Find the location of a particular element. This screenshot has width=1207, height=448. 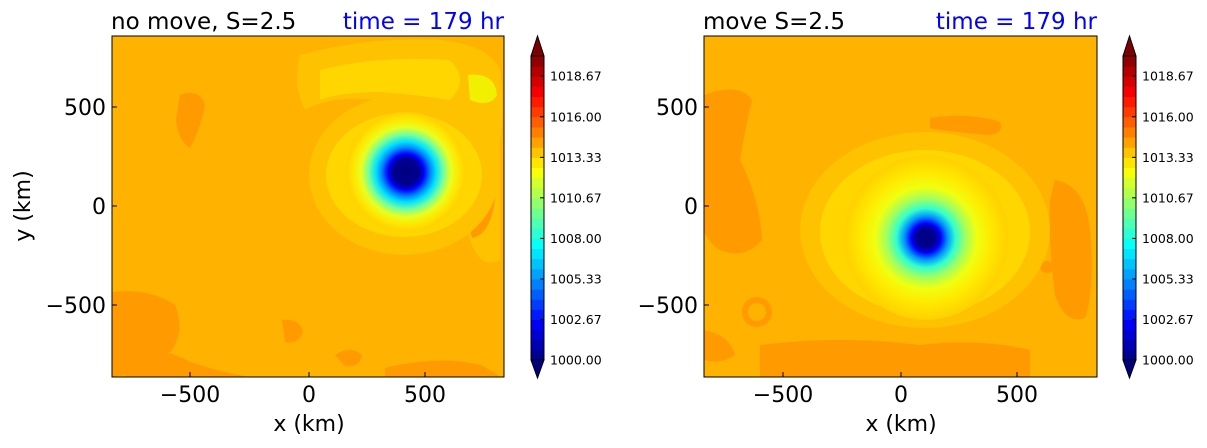

panel-title: move S=2.5 is located at coordinates (774, 22).